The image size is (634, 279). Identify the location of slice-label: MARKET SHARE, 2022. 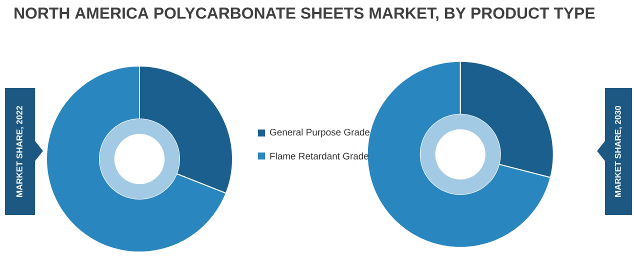
(20, 151).